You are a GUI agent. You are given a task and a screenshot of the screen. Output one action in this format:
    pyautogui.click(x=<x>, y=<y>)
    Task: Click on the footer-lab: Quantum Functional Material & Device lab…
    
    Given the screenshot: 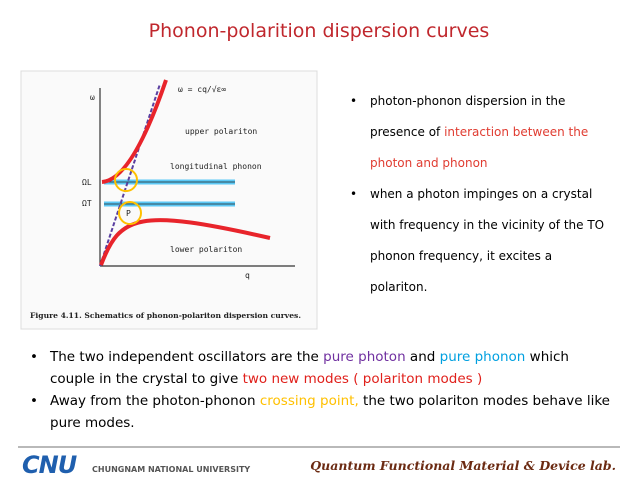 What is the action you would take?
    pyautogui.click(x=463, y=465)
    